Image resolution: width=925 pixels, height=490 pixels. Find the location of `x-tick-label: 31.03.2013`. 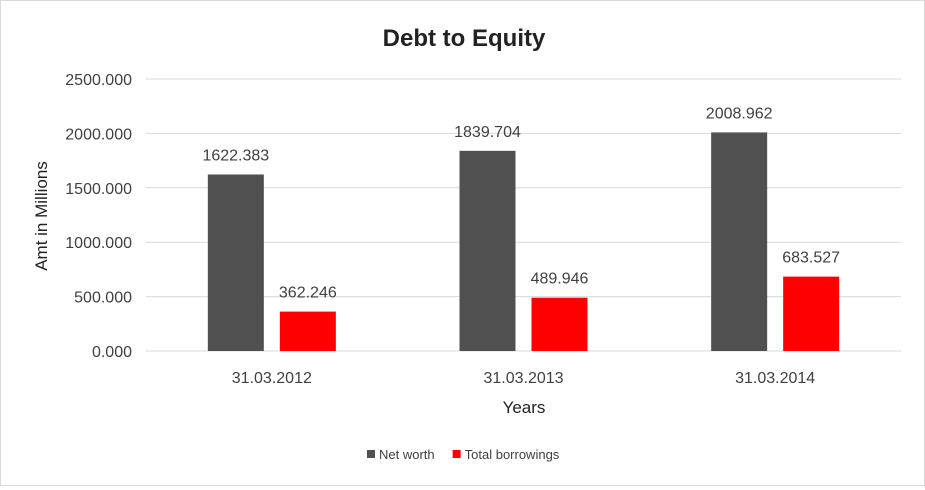

x-tick-label: 31.03.2013 is located at coordinates (523, 378).